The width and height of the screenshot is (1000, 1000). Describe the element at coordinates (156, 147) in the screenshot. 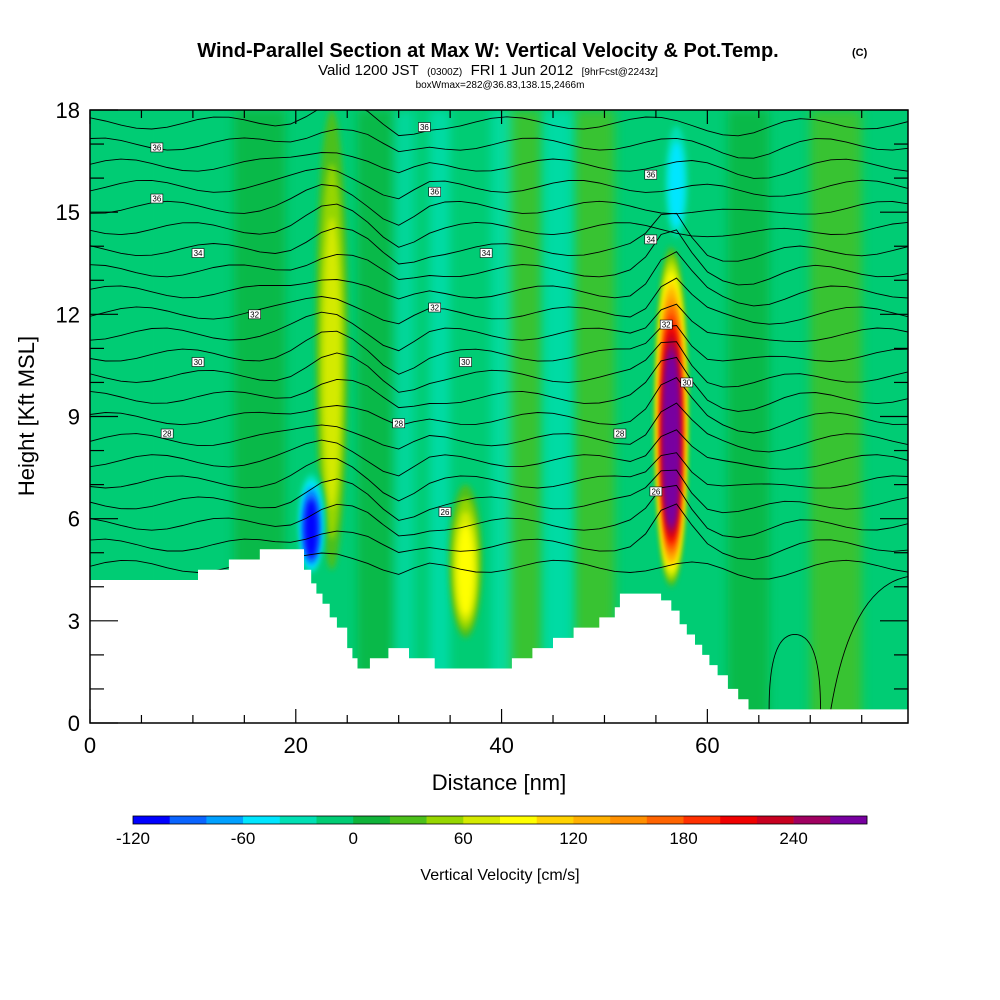

I see `theta-label-text-0: 36` at that location.